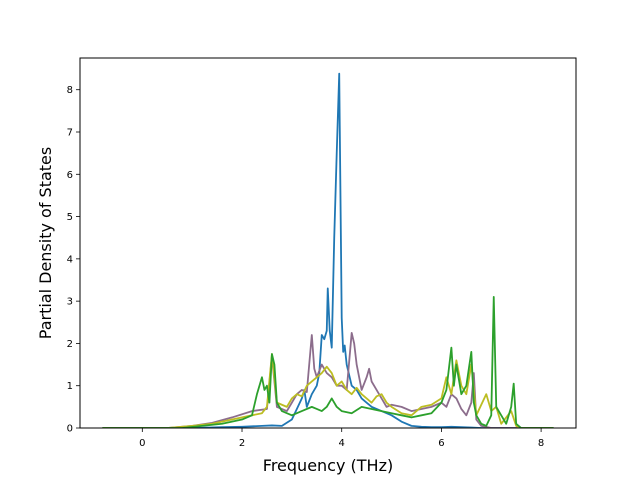 The height and width of the screenshot is (480, 640). Describe the element at coordinates (70, 344) in the screenshot. I see `y-tick-label: 2` at that location.